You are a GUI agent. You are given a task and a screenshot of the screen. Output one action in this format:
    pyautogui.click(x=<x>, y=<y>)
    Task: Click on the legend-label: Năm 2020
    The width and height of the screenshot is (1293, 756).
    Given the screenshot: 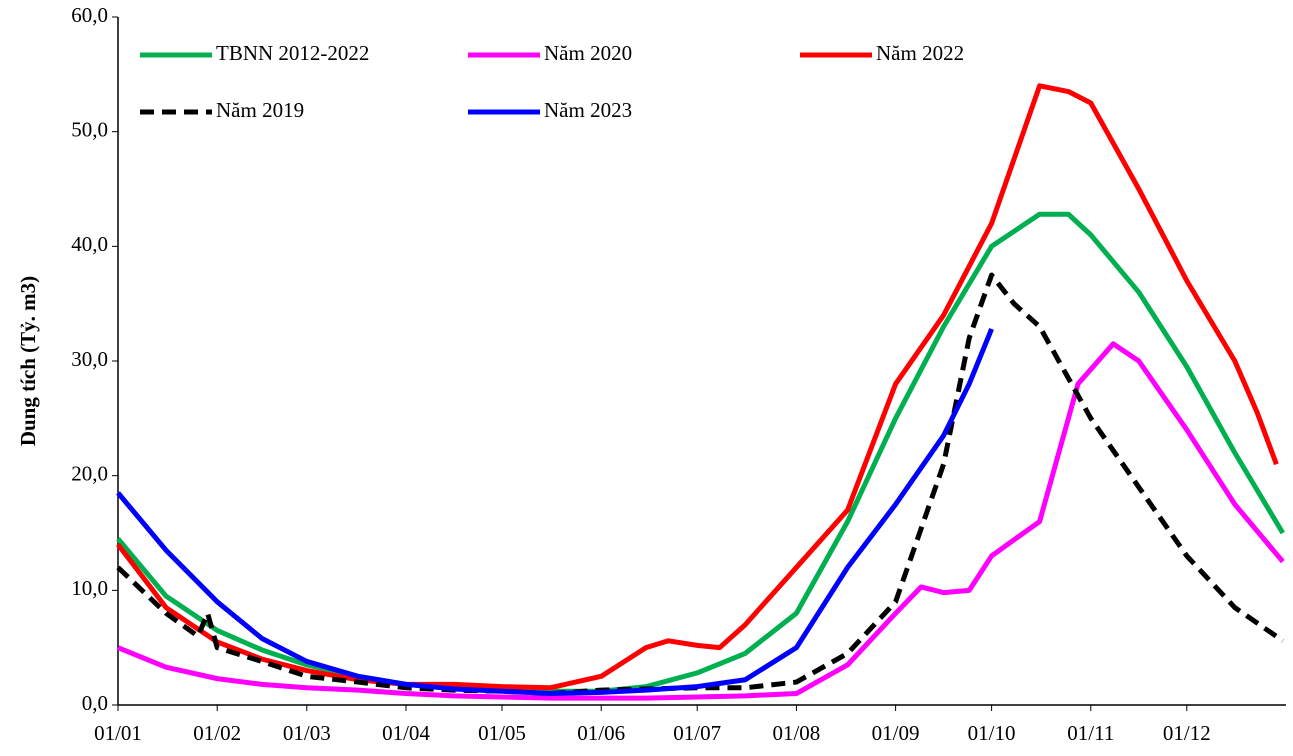 What is the action you would take?
    pyautogui.click(x=588, y=53)
    